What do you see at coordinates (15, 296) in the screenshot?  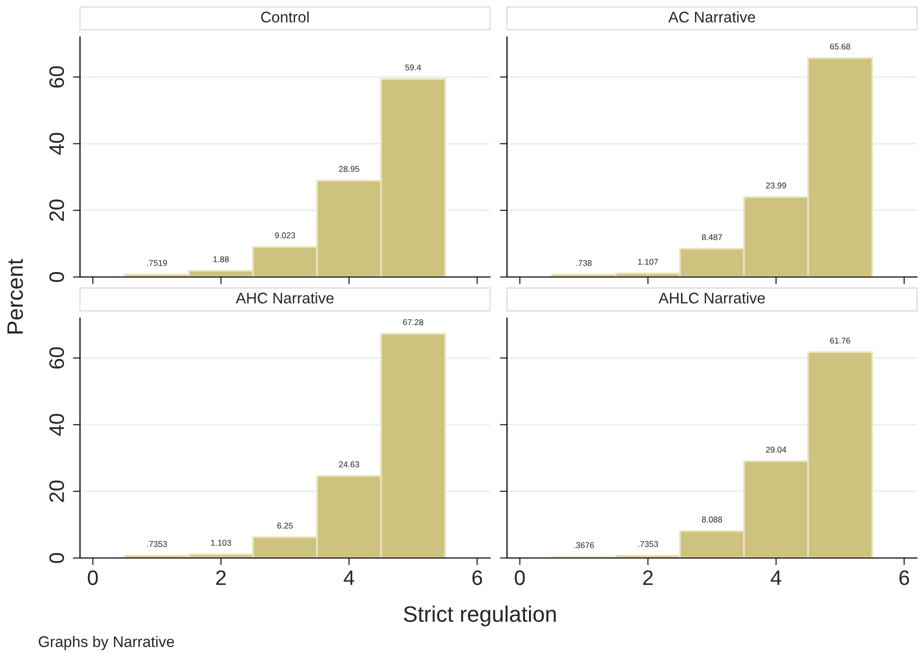 I see `y-axis-title: Percent` at bounding box center [15, 296].